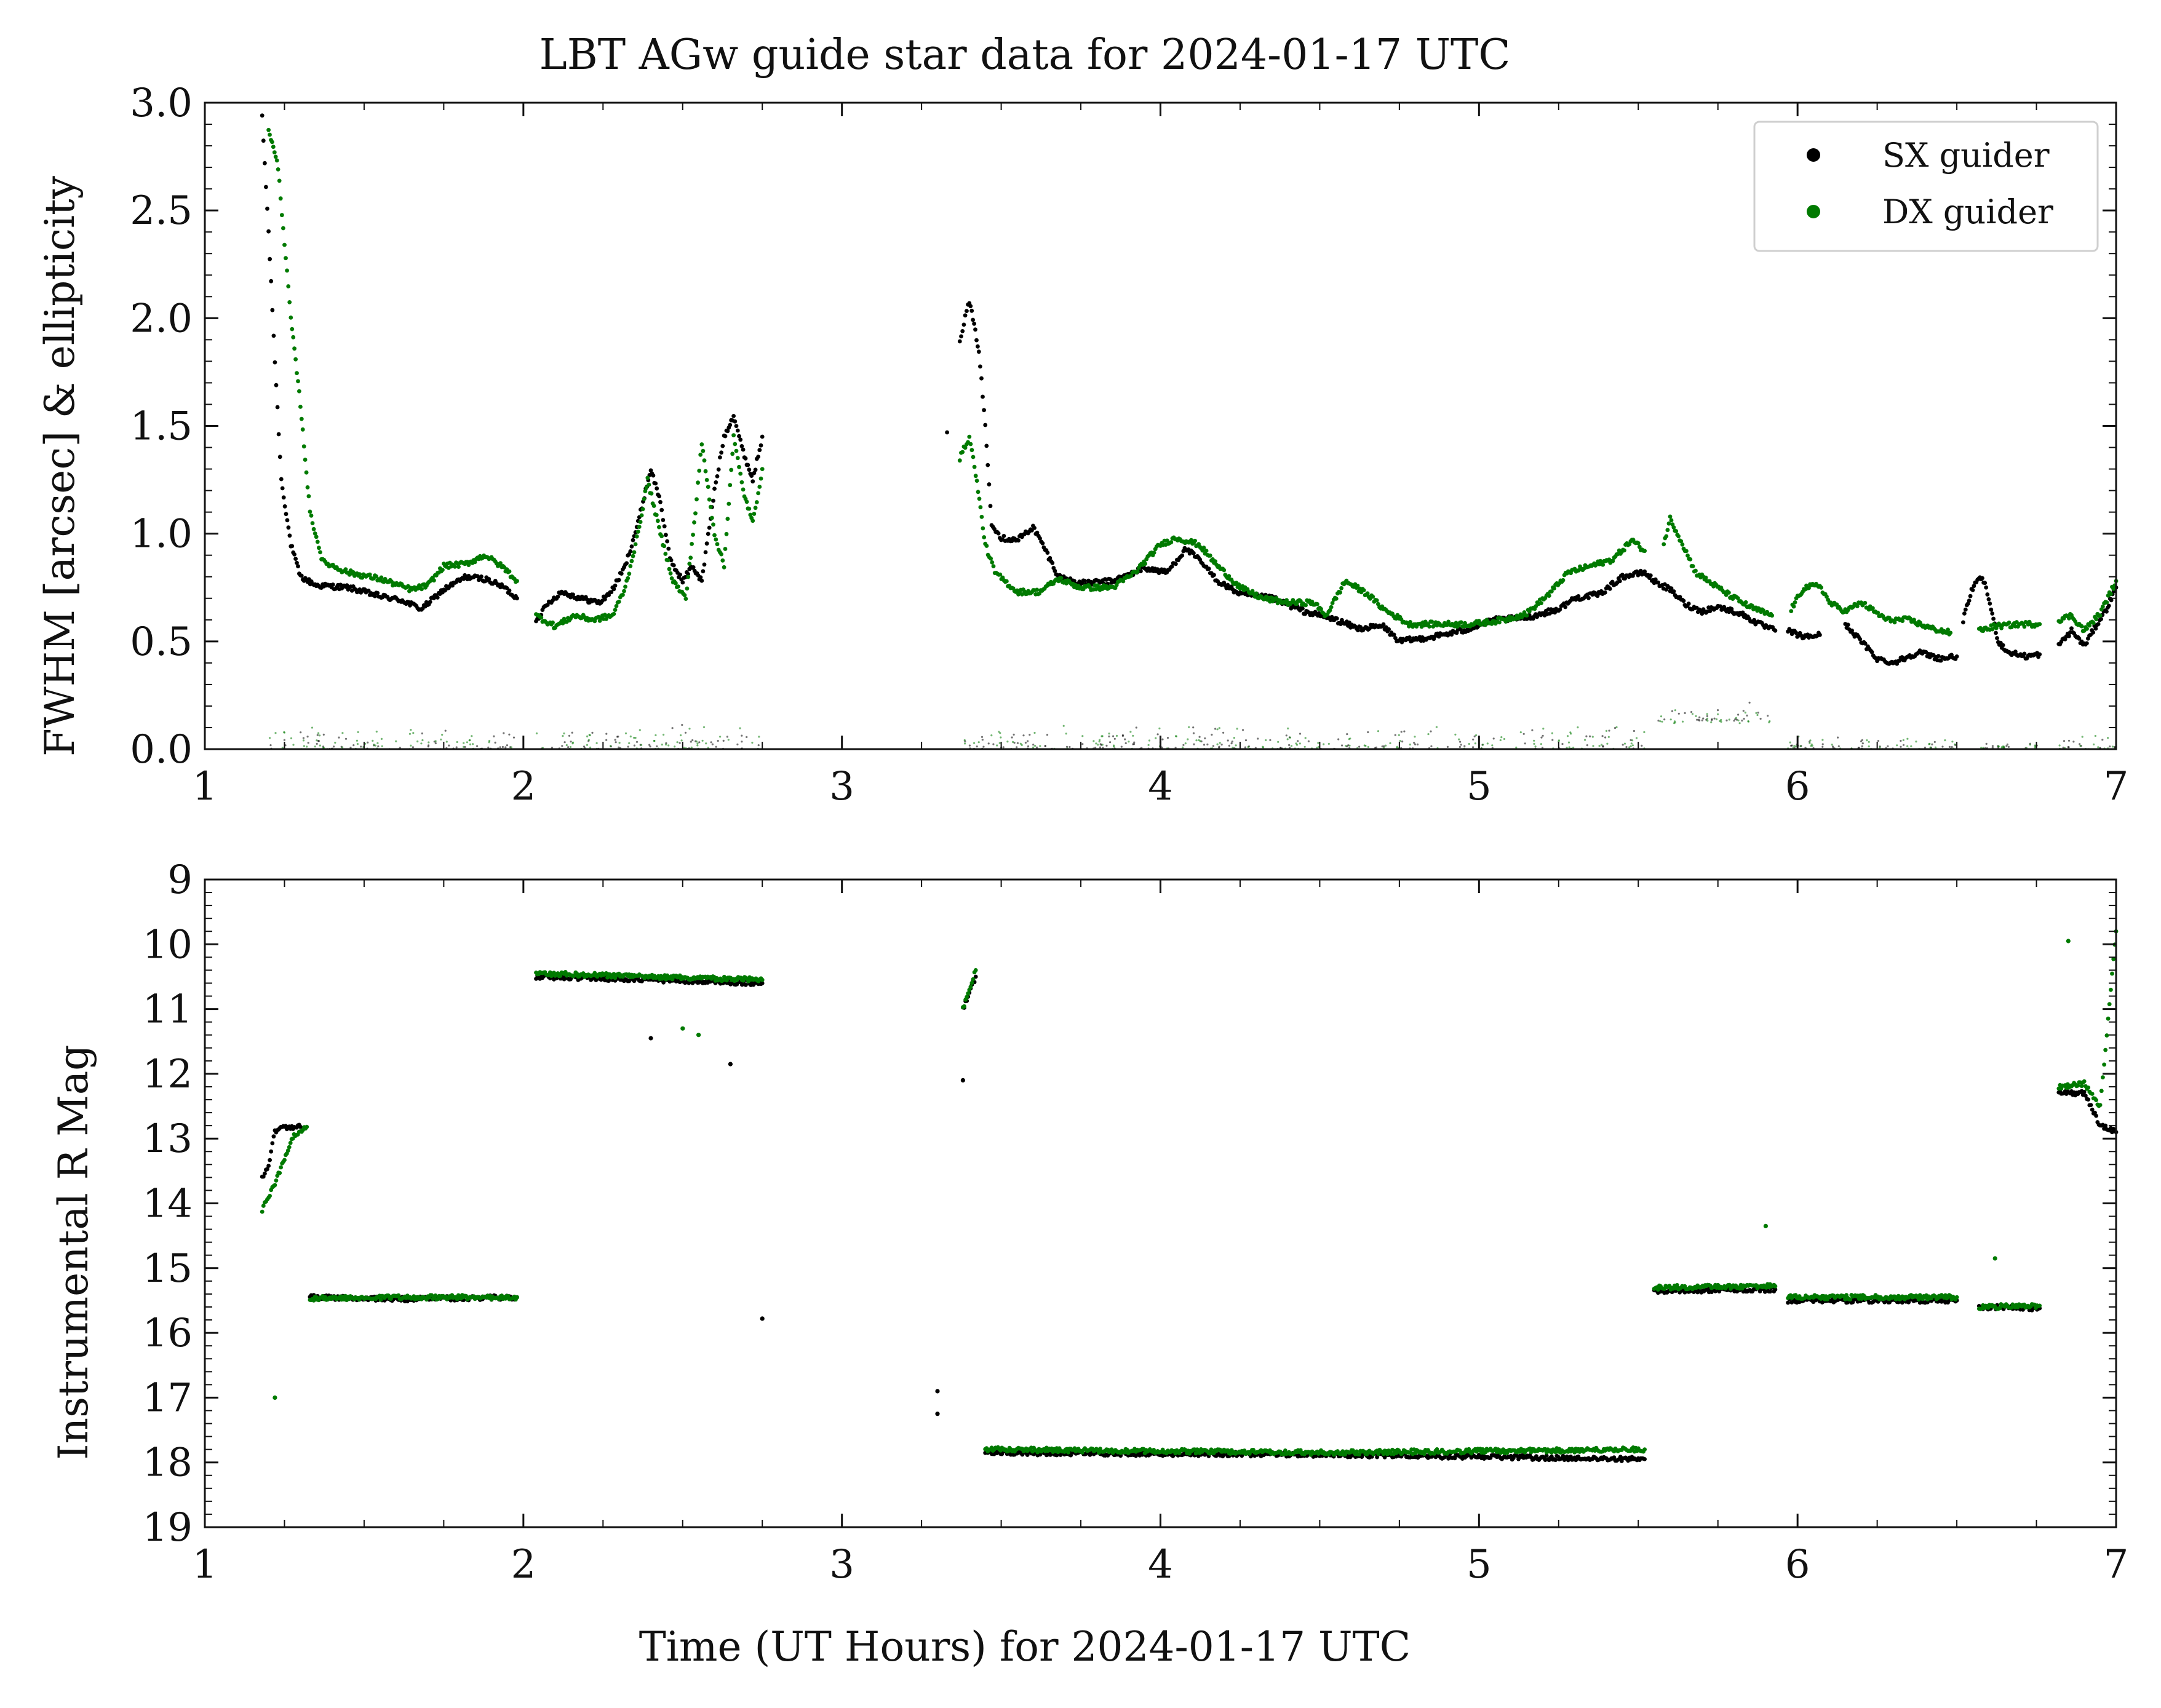 The width and height of the screenshot is (2161, 1708). I want to click on y-tick-label: 1.5, so click(162, 427).